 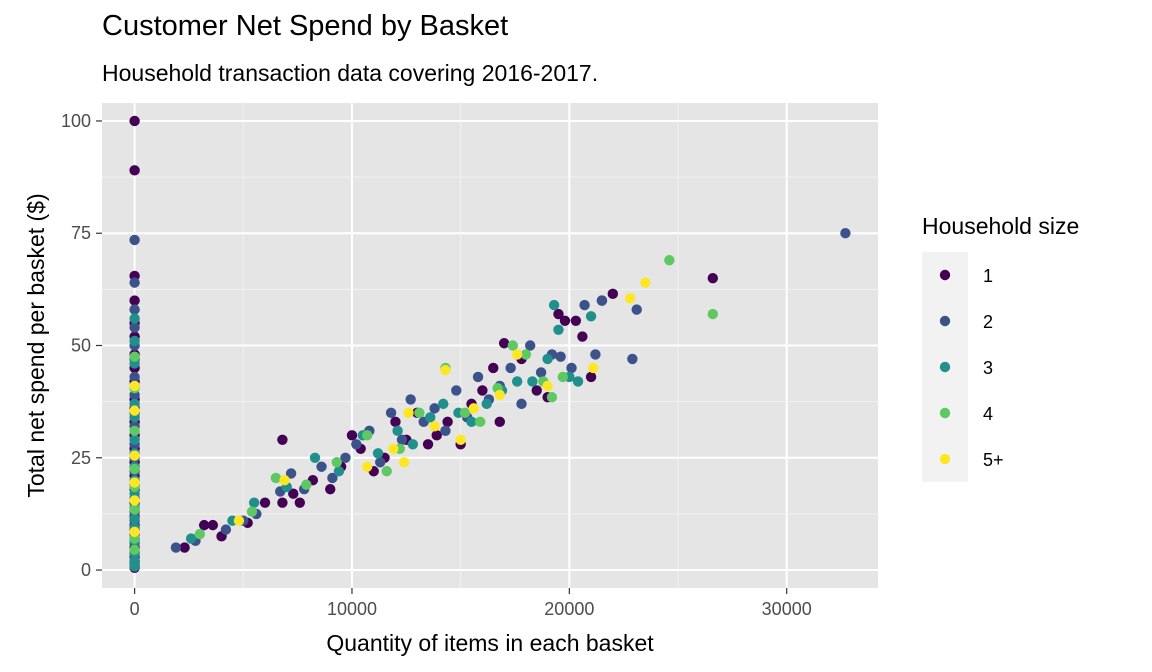 What do you see at coordinates (1000, 226) in the screenshot?
I see `legend-title: Household size` at bounding box center [1000, 226].